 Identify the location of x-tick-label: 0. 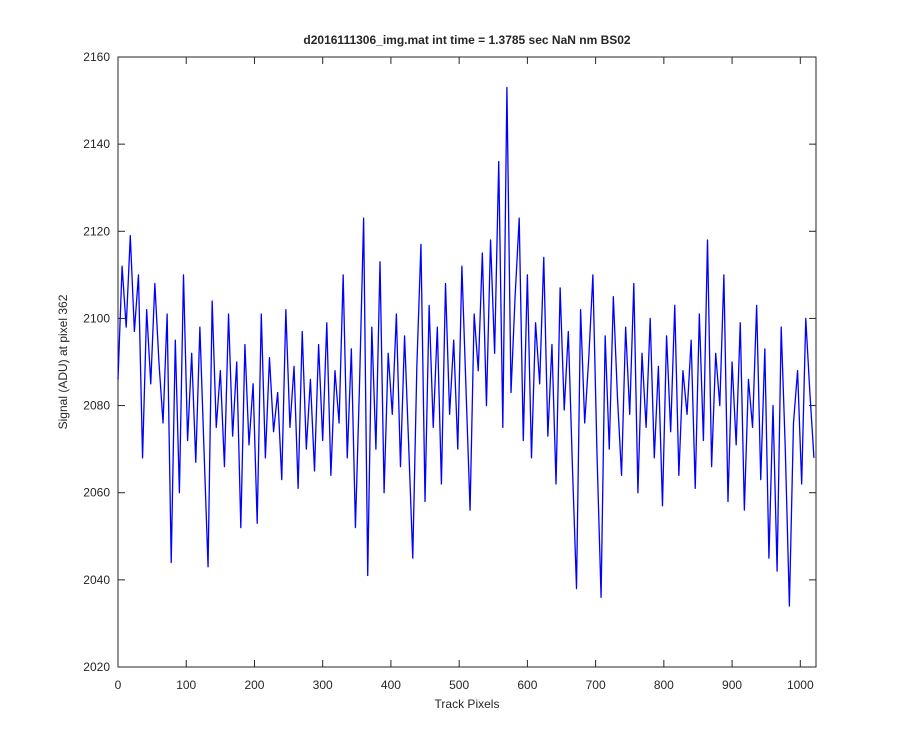
(118, 685).